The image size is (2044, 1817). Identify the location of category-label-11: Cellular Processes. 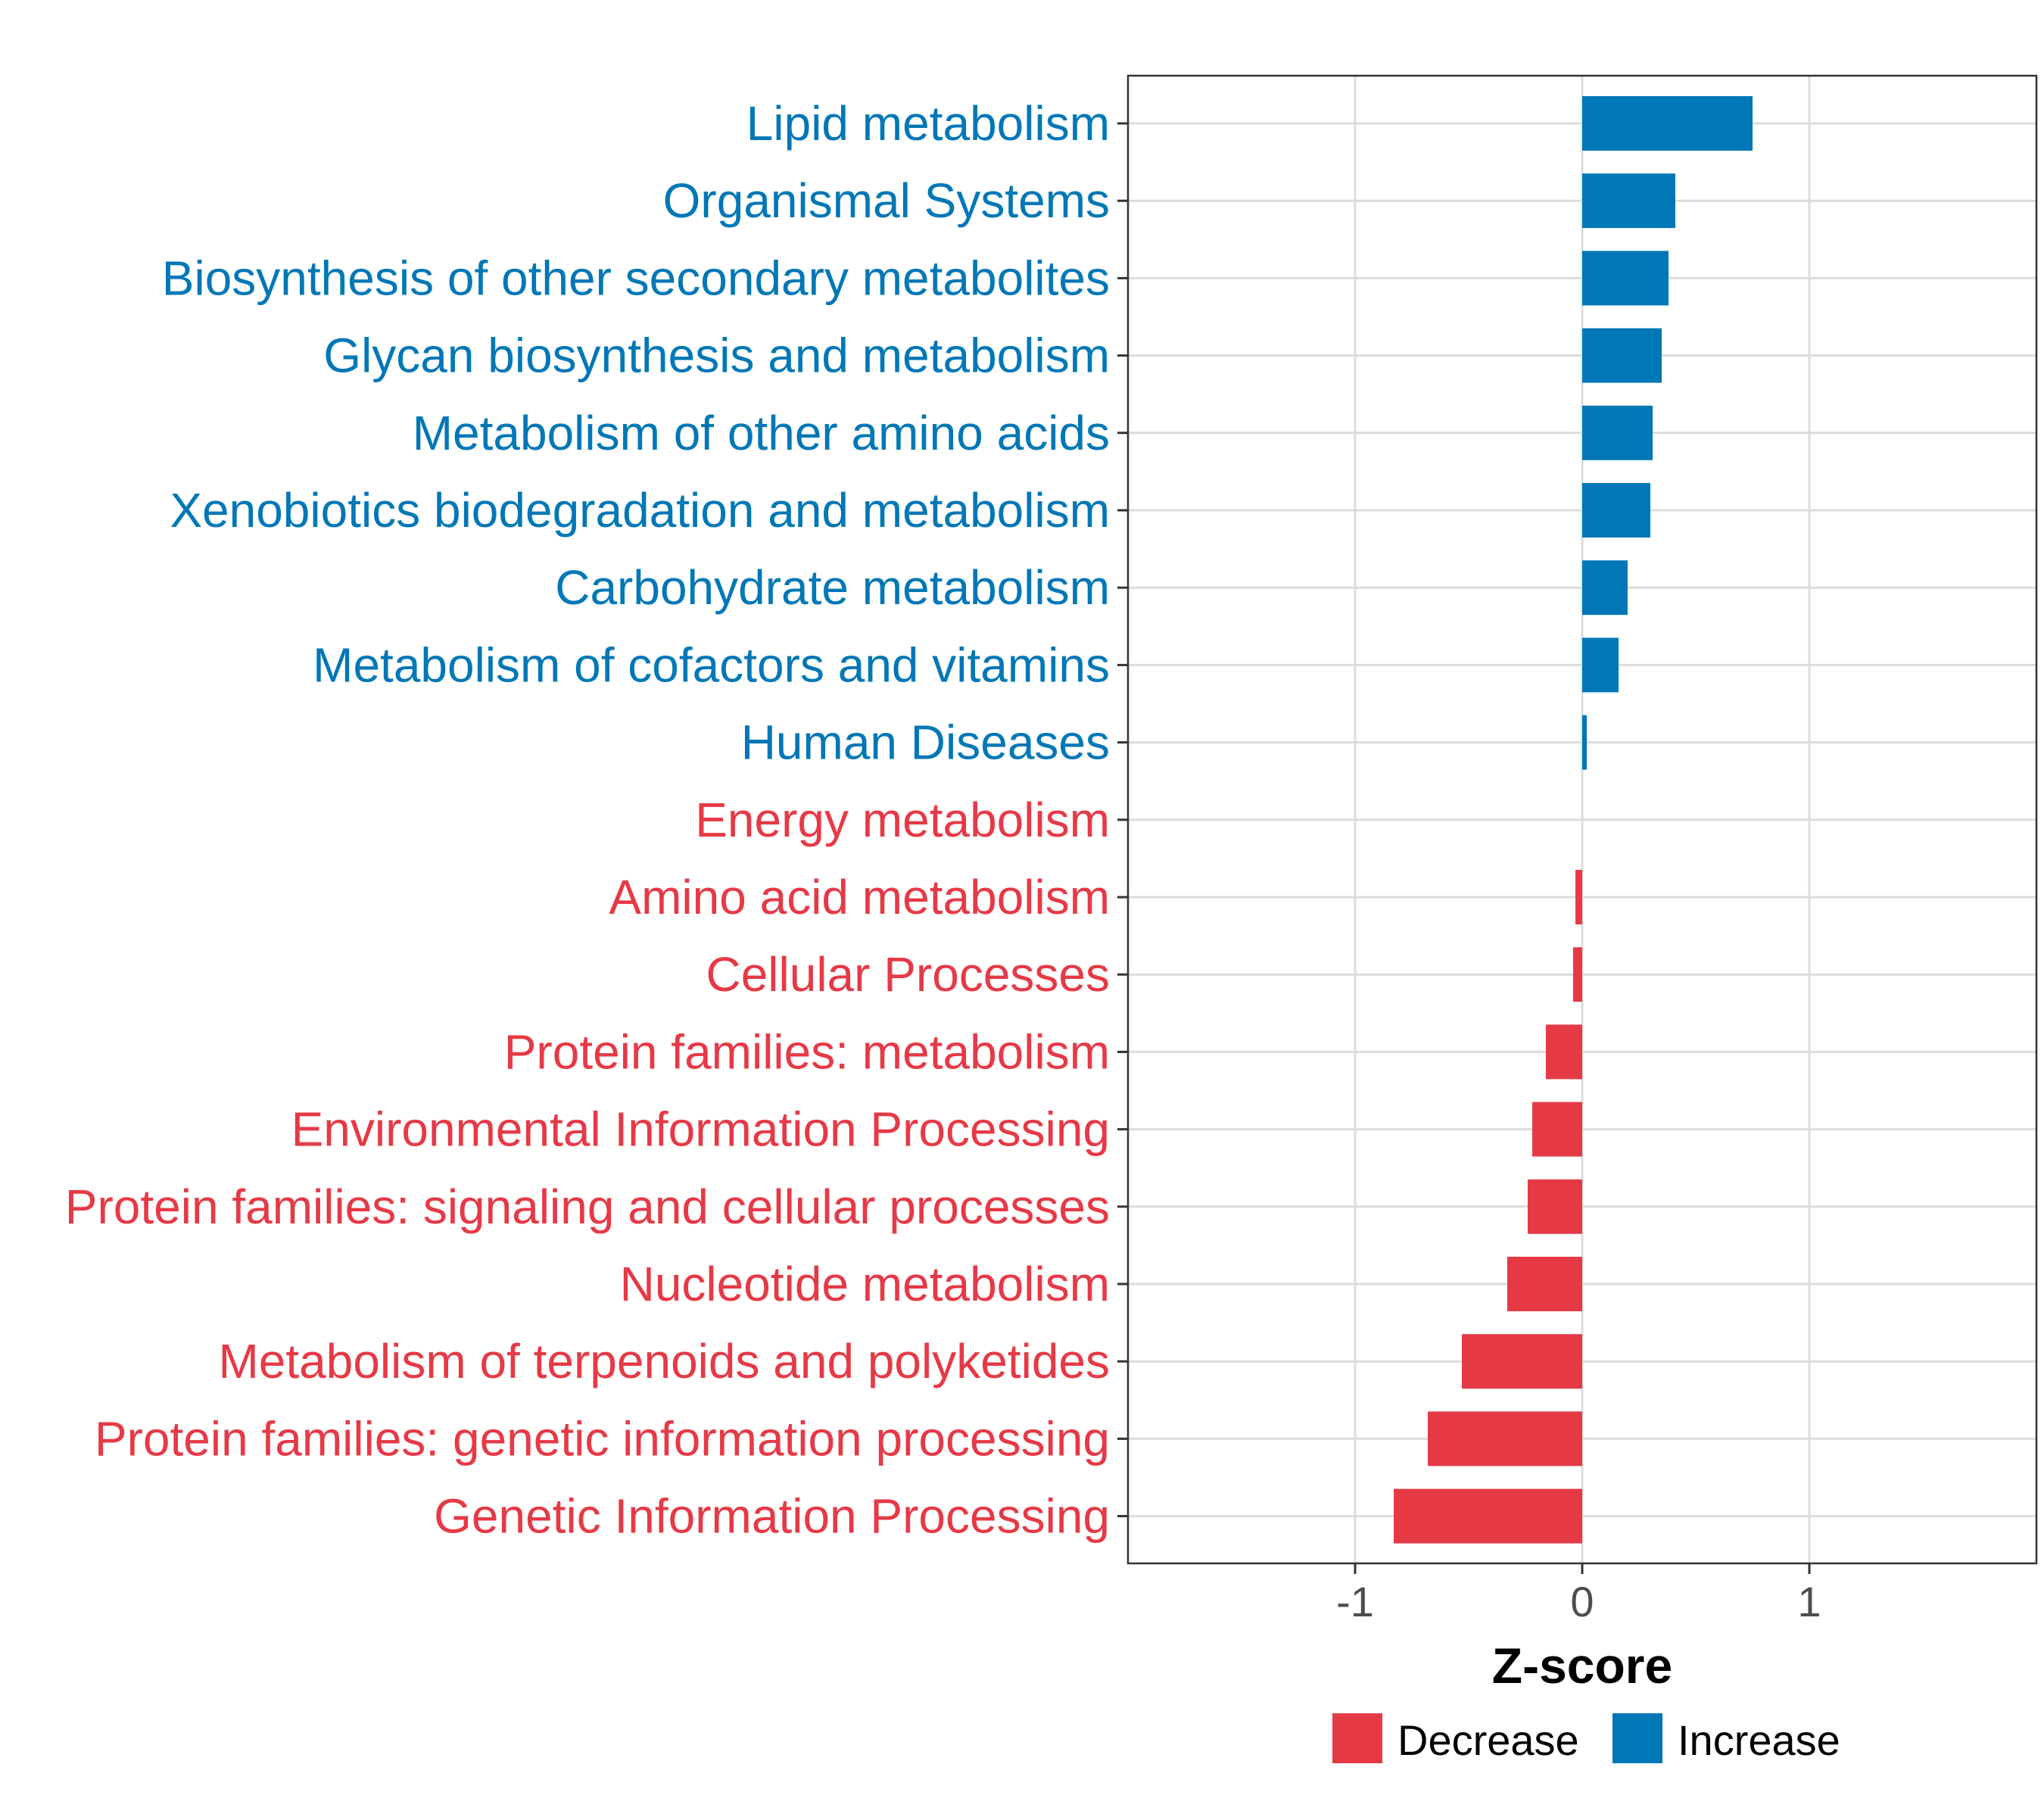
(908, 974).